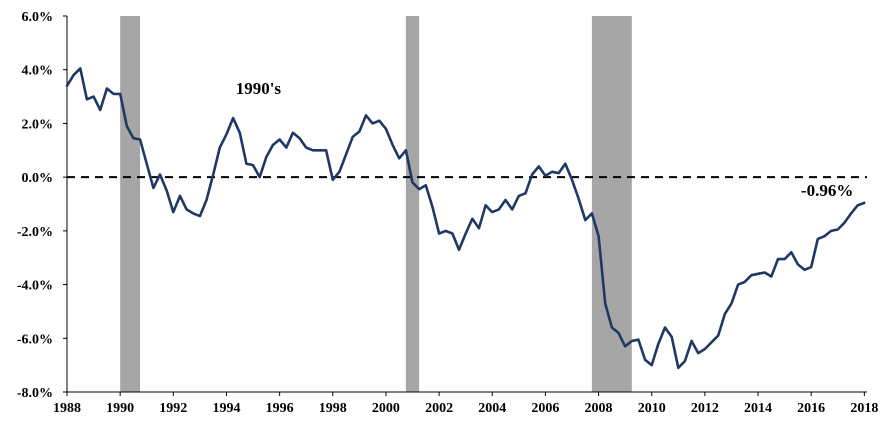 The height and width of the screenshot is (435, 893). What do you see at coordinates (439, 408) in the screenshot?
I see `x-tick-label: 2002` at bounding box center [439, 408].